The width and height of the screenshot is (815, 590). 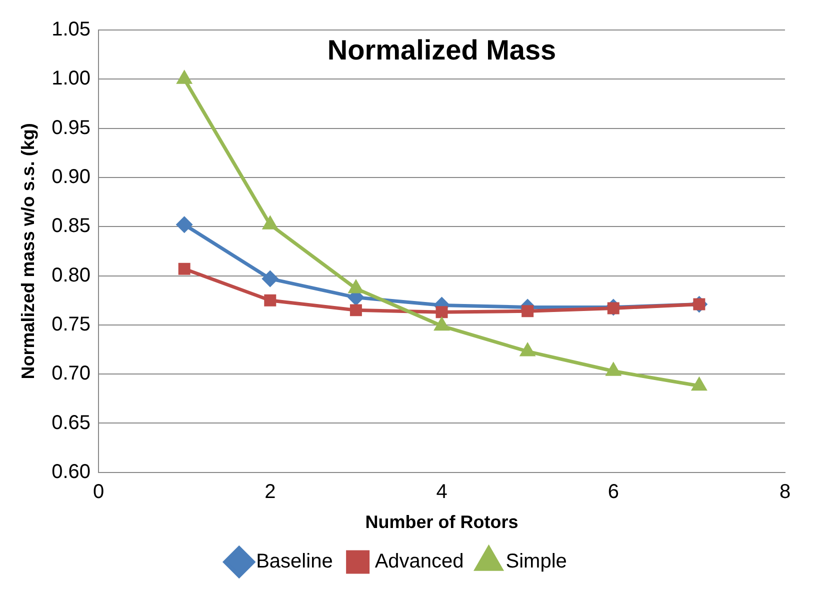 I want to click on y-tick-label: 0.95, so click(x=71, y=127).